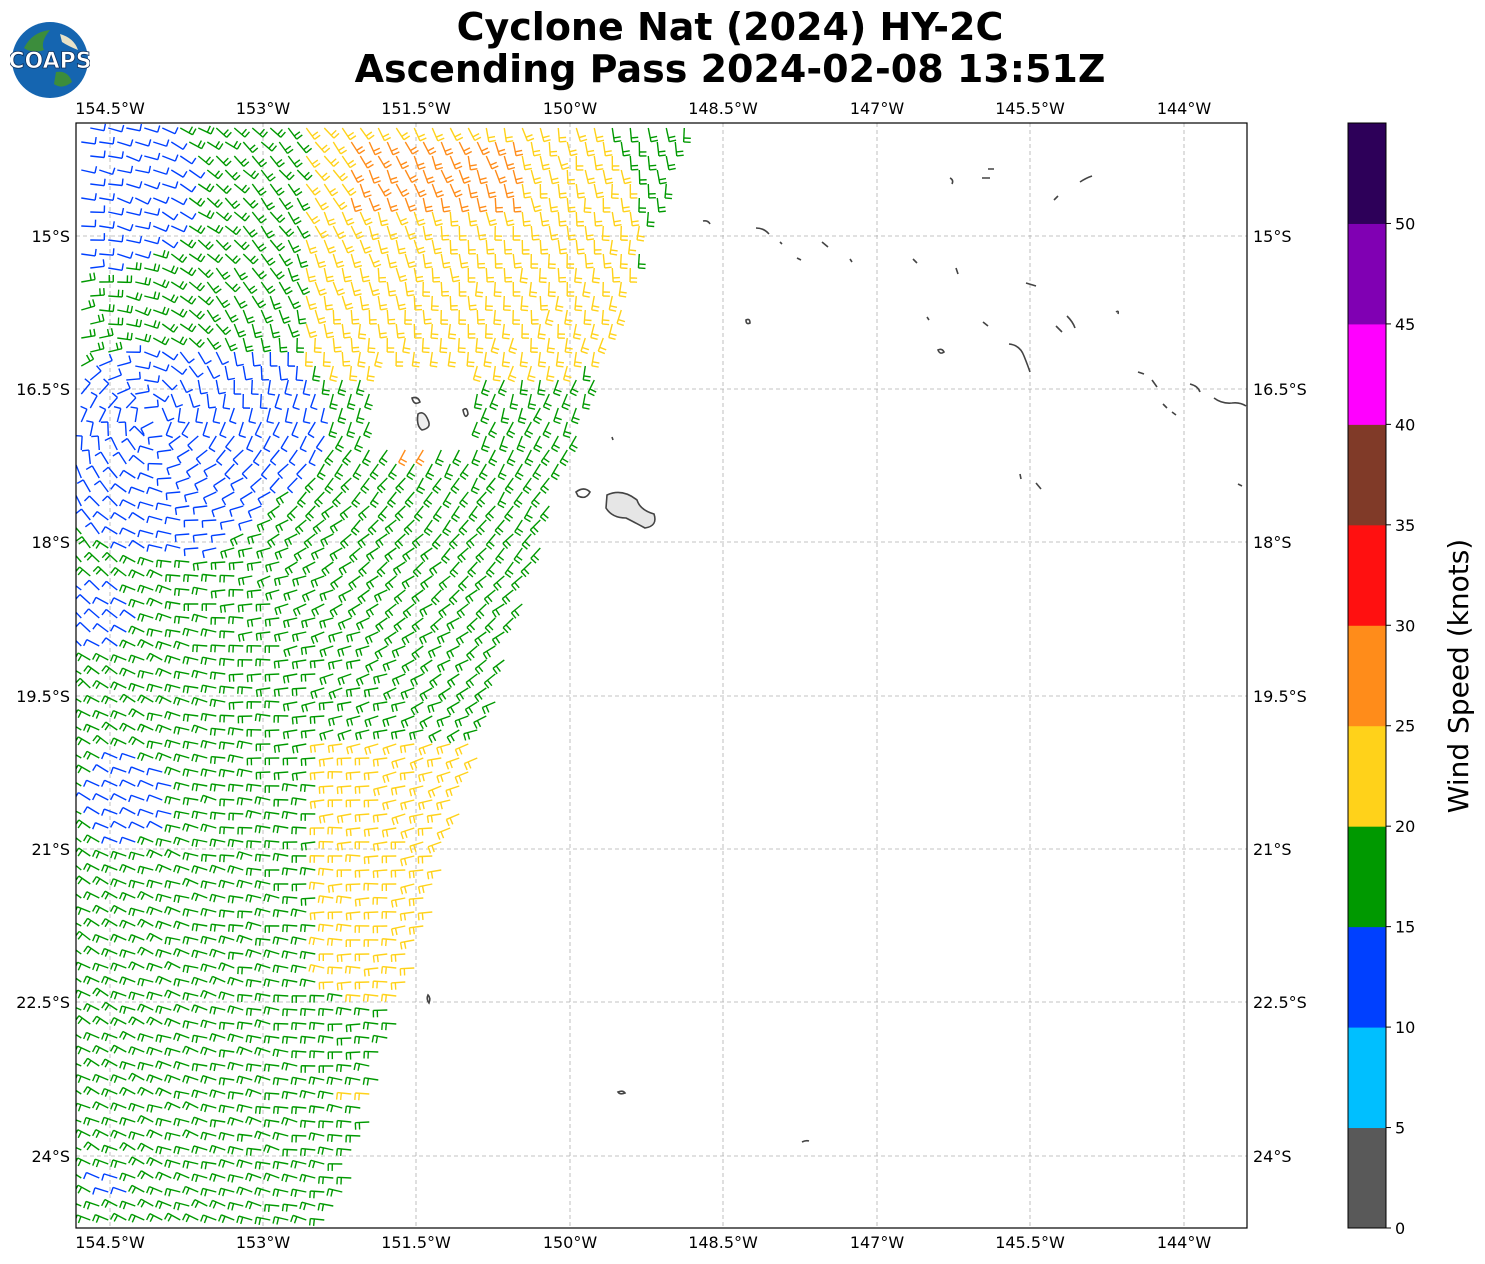  What do you see at coordinates (1184, 108) in the screenshot?
I see `lon-label-top: 144°W` at bounding box center [1184, 108].